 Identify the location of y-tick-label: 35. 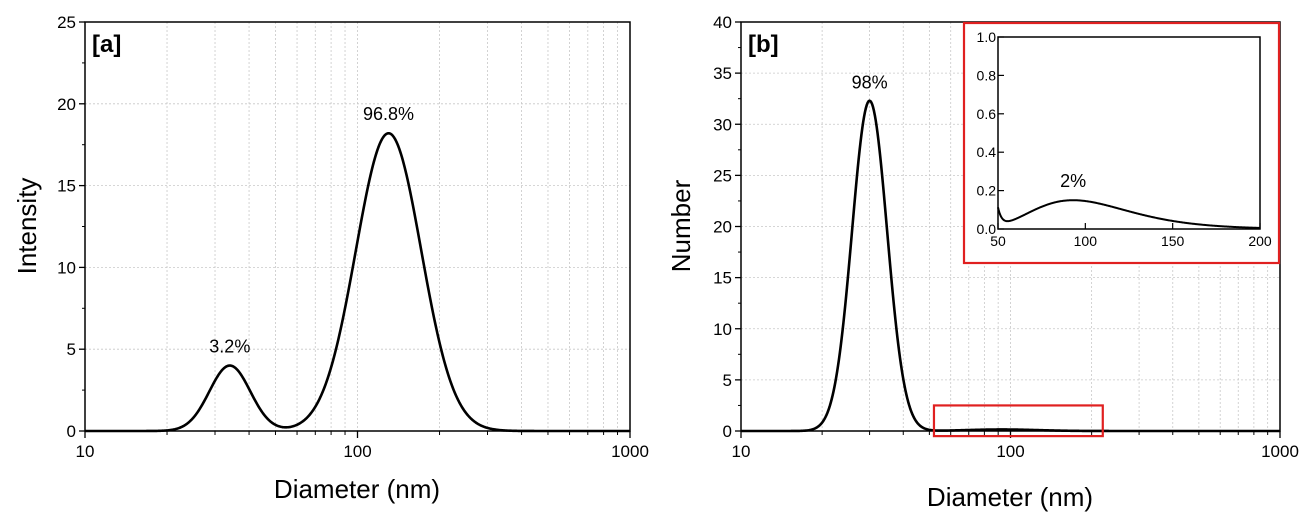
(722, 73).